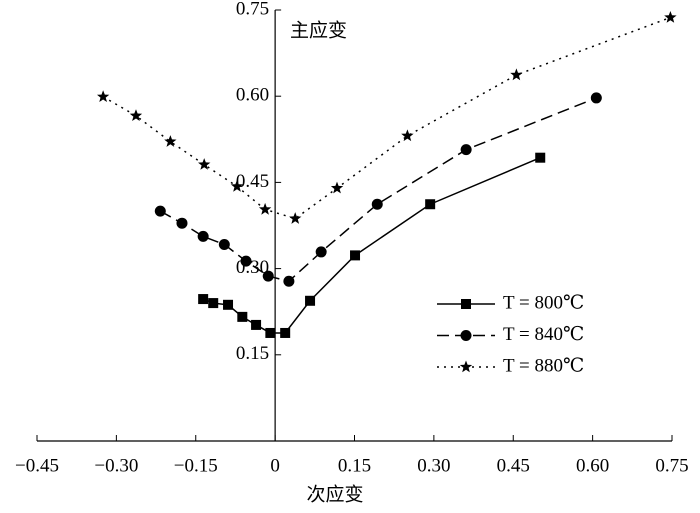 This screenshot has width=700, height=513. What do you see at coordinates (252, 95) in the screenshot?
I see `y-tick-label: 0.60` at bounding box center [252, 95].